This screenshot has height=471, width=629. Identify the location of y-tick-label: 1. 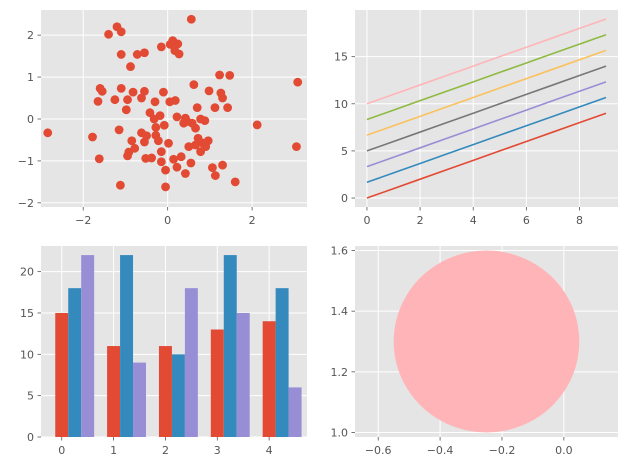
(30, 77).